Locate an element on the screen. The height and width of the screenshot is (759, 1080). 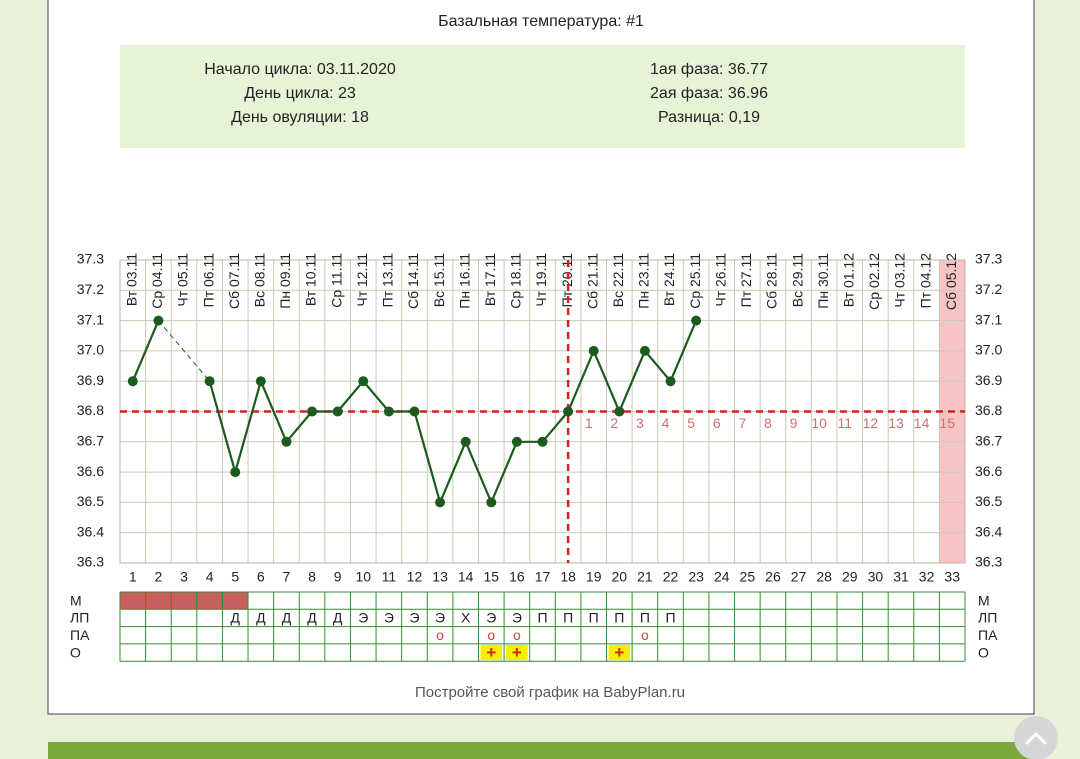
info-text: 1ая фаза: 36.77 is located at coordinates (709, 69).